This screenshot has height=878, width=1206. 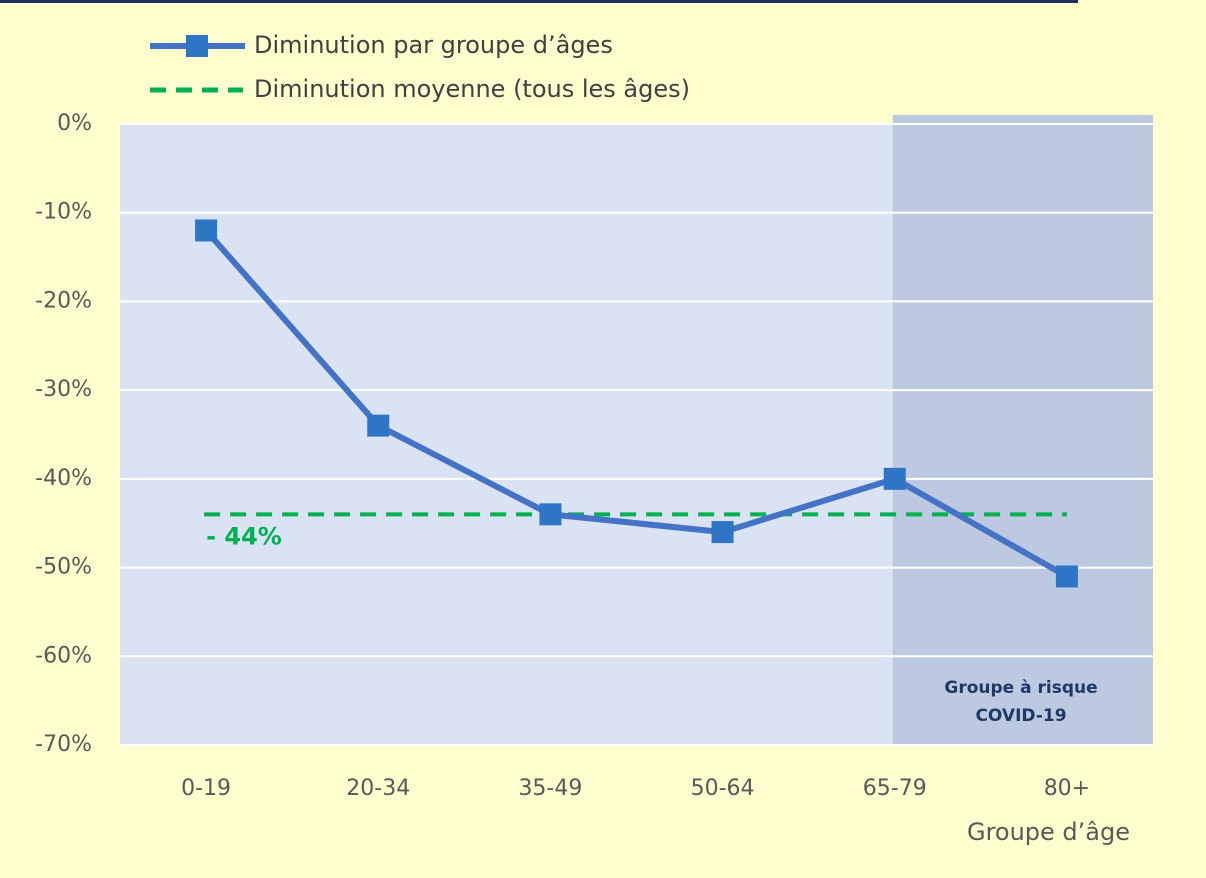 I want to click on x-tick-label: 65-79, so click(x=895, y=788).